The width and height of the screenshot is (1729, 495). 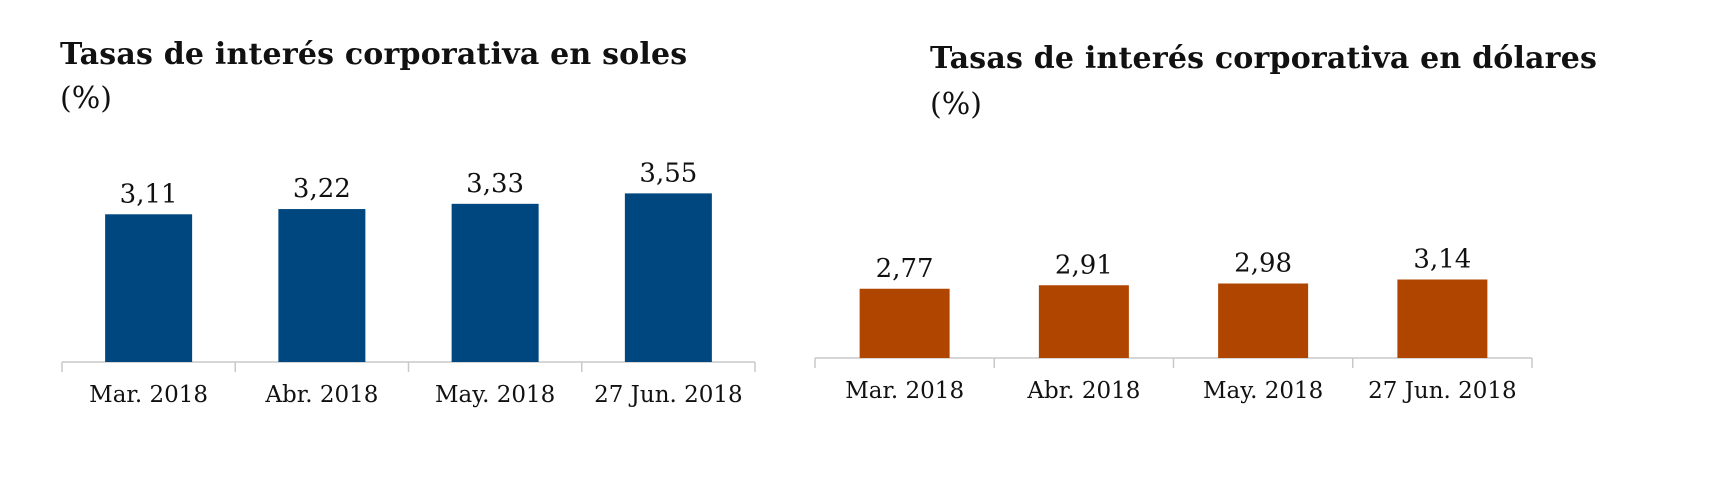 I want to click on chart-title: Tasas de interés corporativa en dólares, so click(x=1264, y=58).